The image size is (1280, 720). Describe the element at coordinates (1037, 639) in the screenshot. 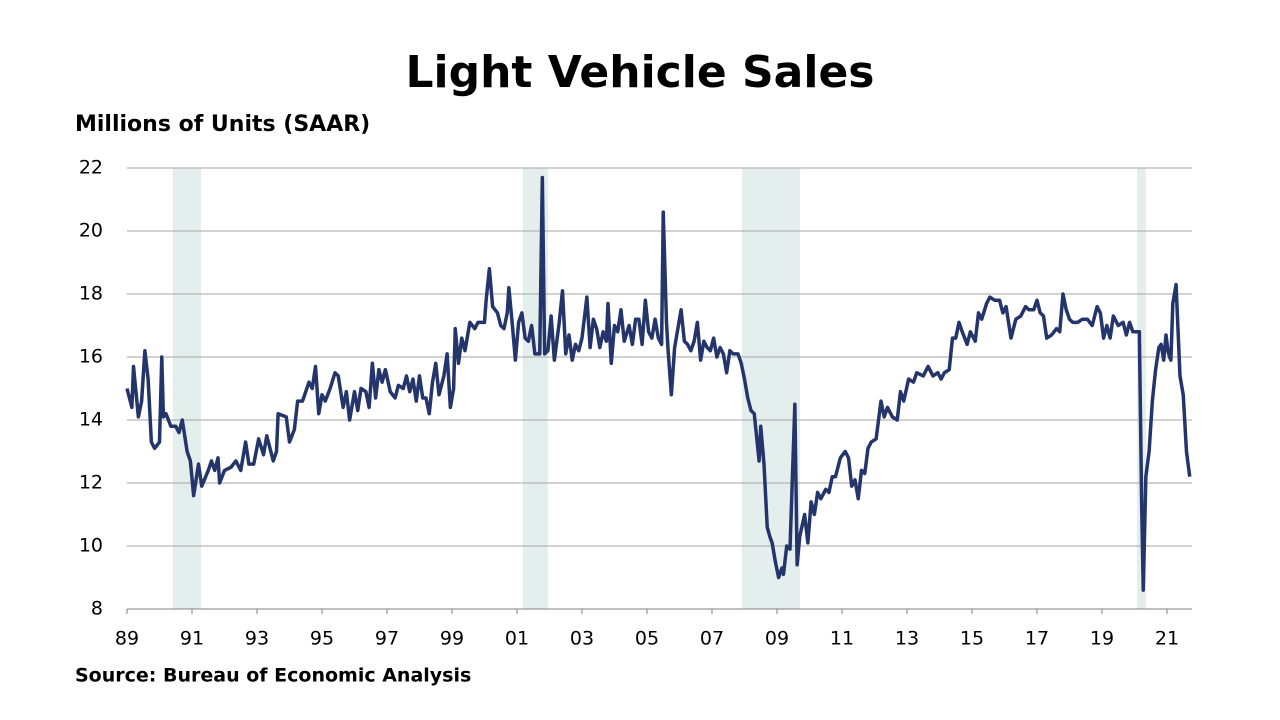

I see `x-tick-label: 17` at that location.